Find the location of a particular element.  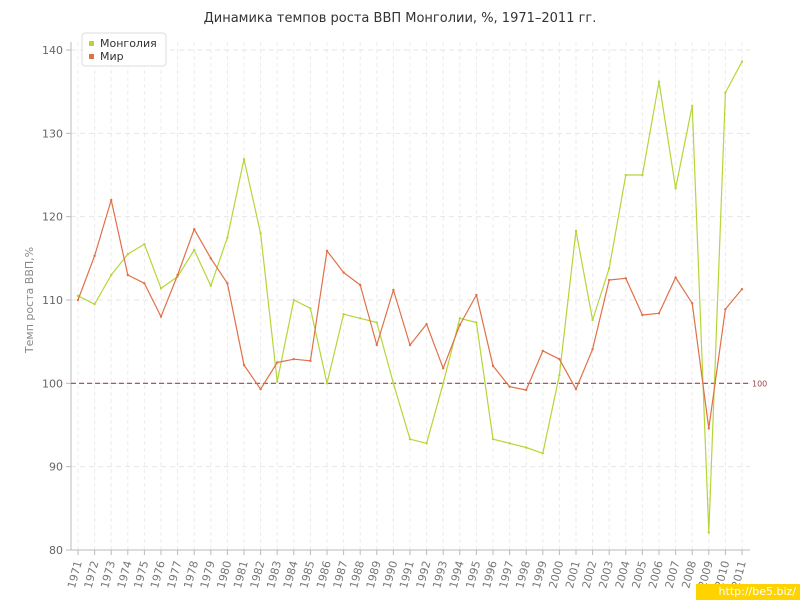

reference-line-label: 100 is located at coordinates (759, 383).